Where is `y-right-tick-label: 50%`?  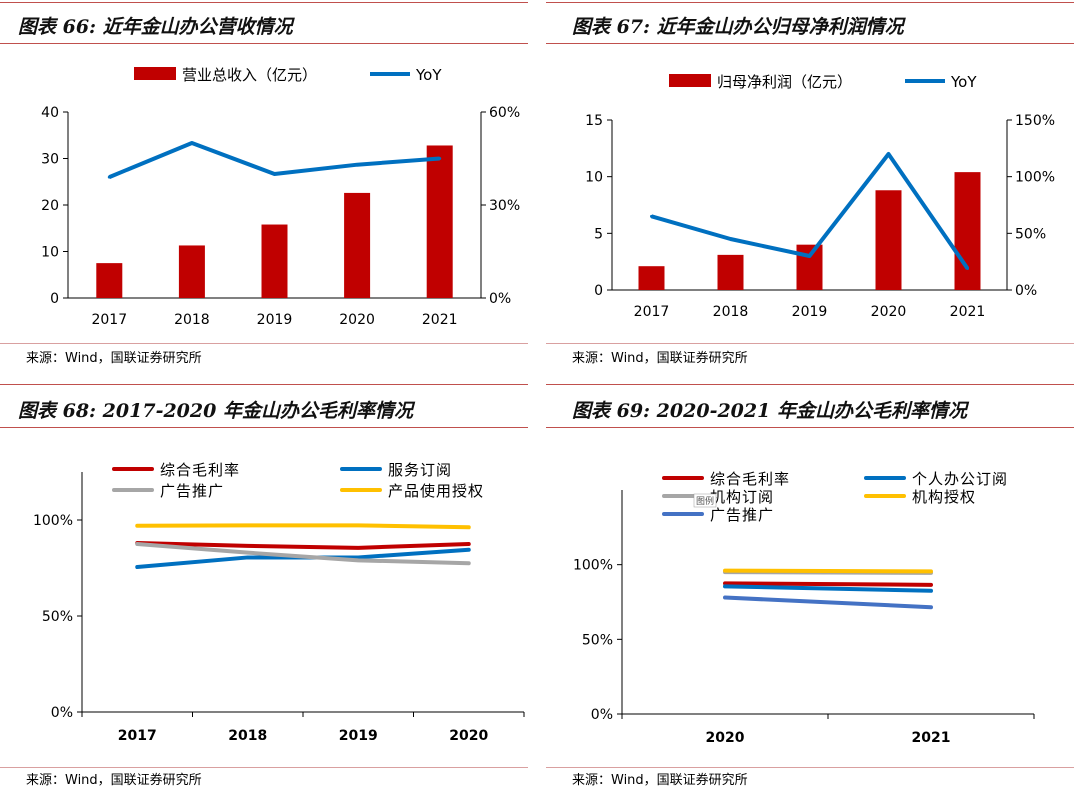 y-right-tick-label: 50% is located at coordinates (1030, 234).